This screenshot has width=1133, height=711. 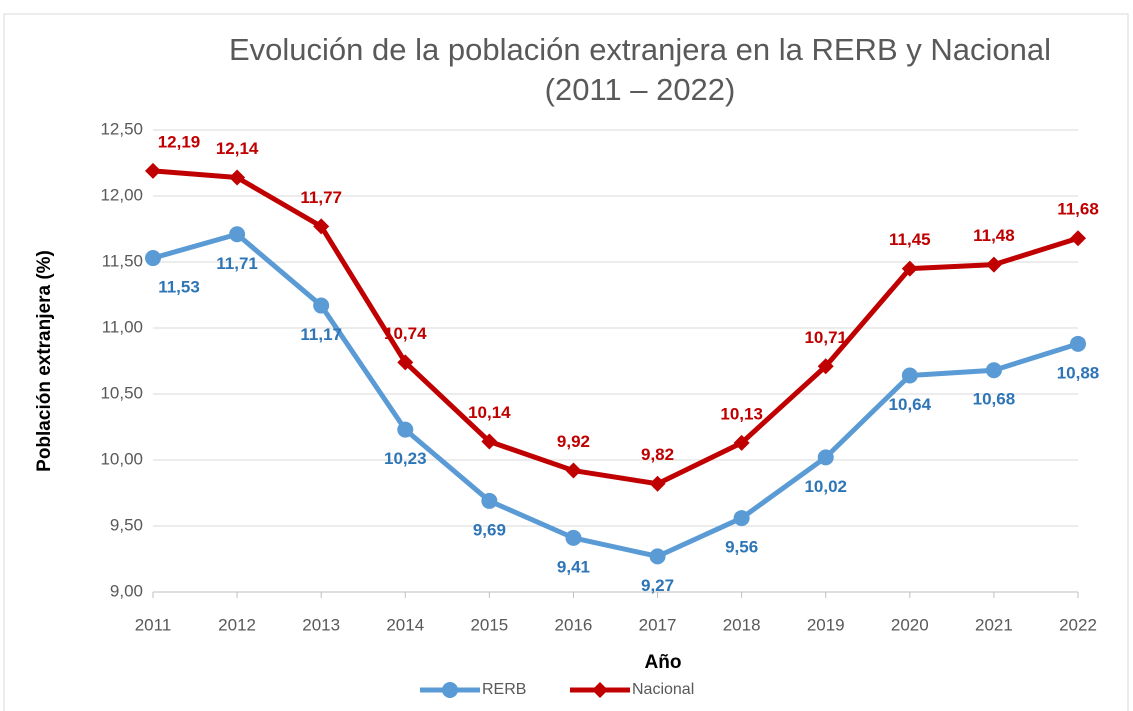 I want to click on x-tick-label: 2021, so click(x=994, y=624).